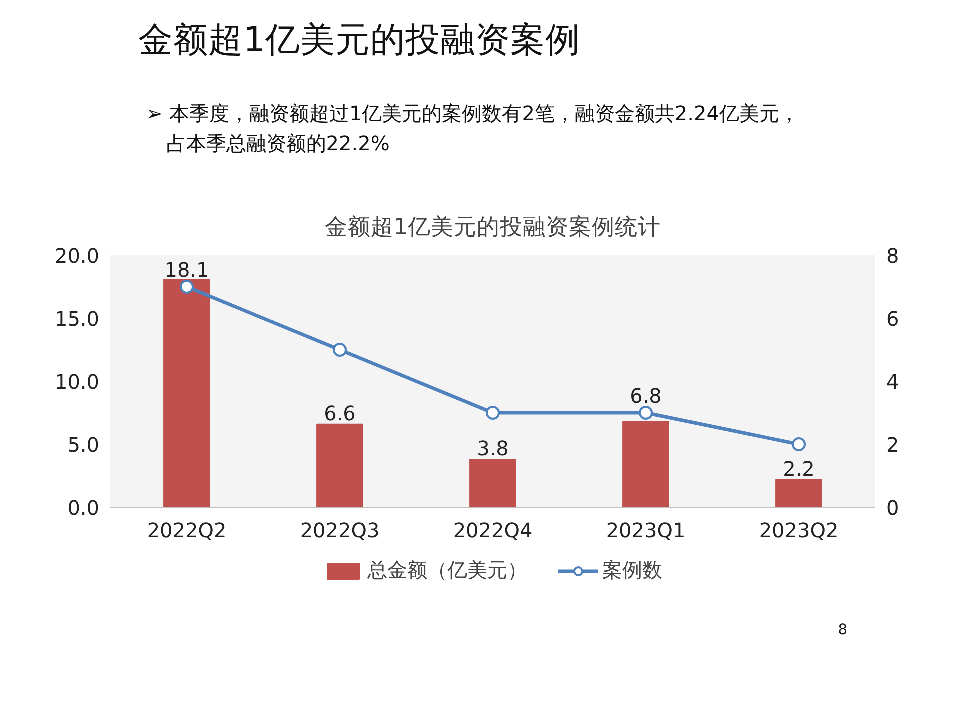 Image resolution: width=960 pixels, height=720 pixels. What do you see at coordinates (77, 382) in the screenshot?
I see `y-tick-label: 10.0` at bounding box center [77, 382].